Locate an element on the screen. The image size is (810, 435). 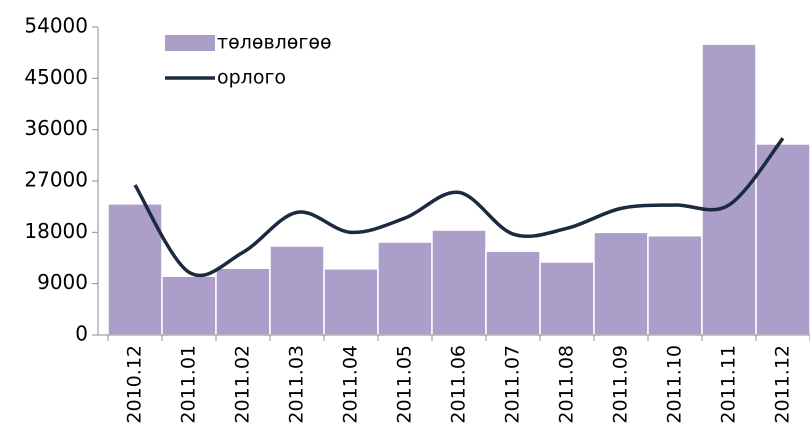
y-tick-label: 27000 is located at coordinates (56, 180).